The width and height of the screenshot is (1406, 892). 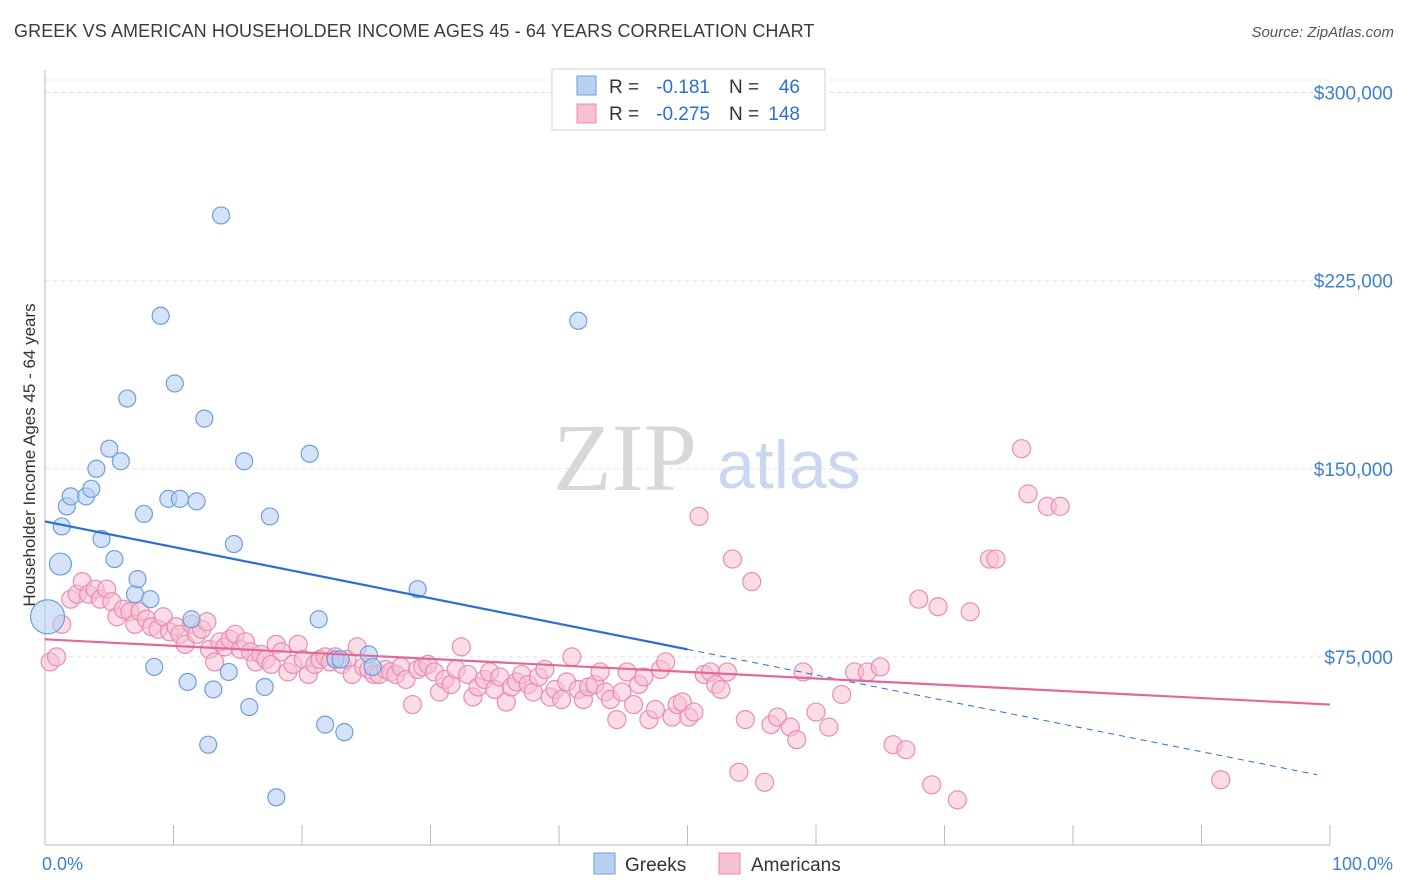 What do you see at coordinates (29, 454) in the screenshot?
I see `y-axis-label: Householder Income Ages 45 - 64 years` at bounding box center [29, 454].